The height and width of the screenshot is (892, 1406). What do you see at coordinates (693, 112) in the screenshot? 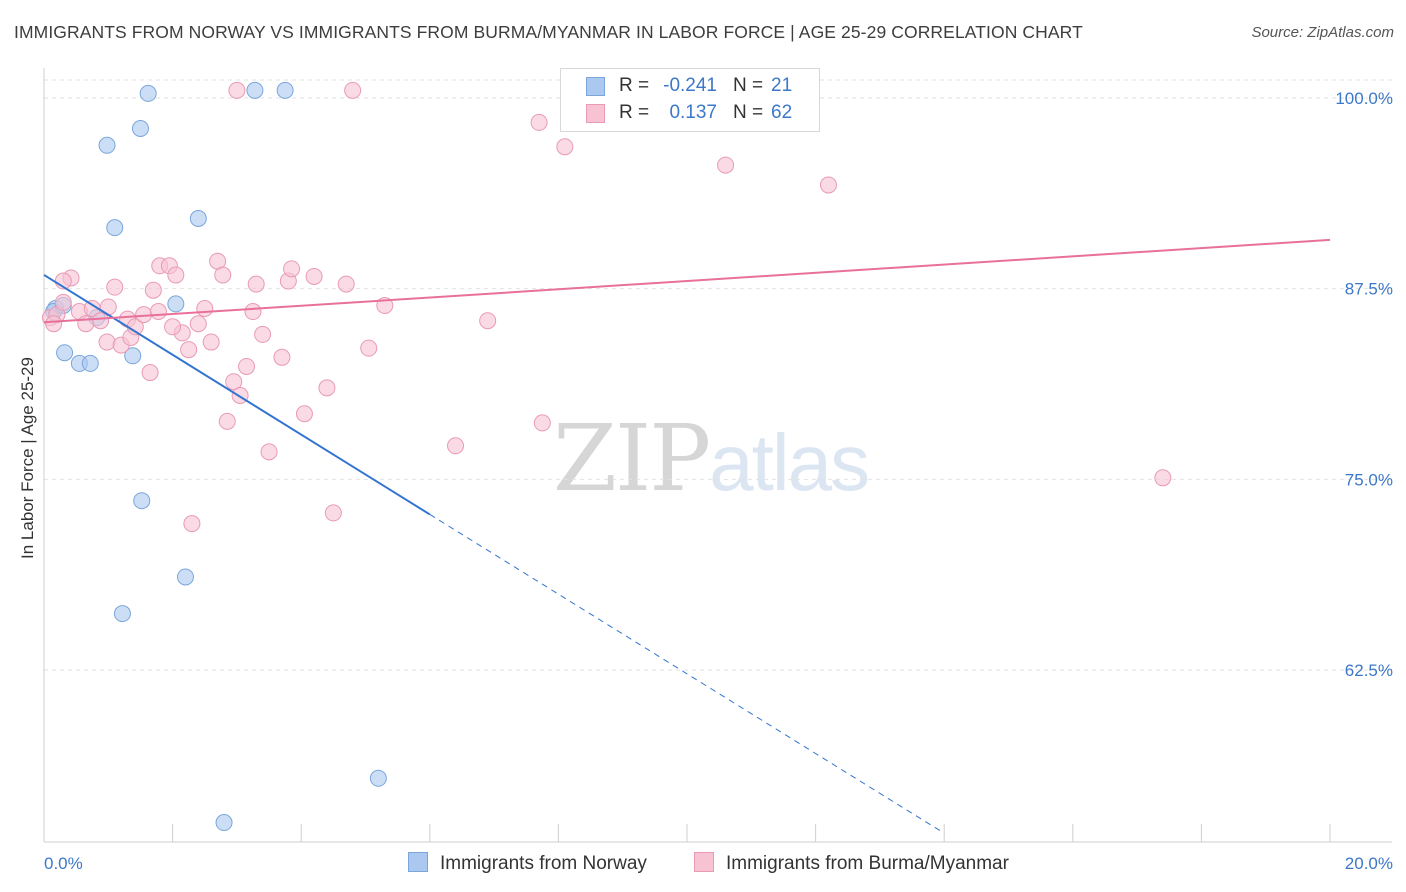
I see `legend-r-value-burma: 0.137` at bounding box center [693, 112].